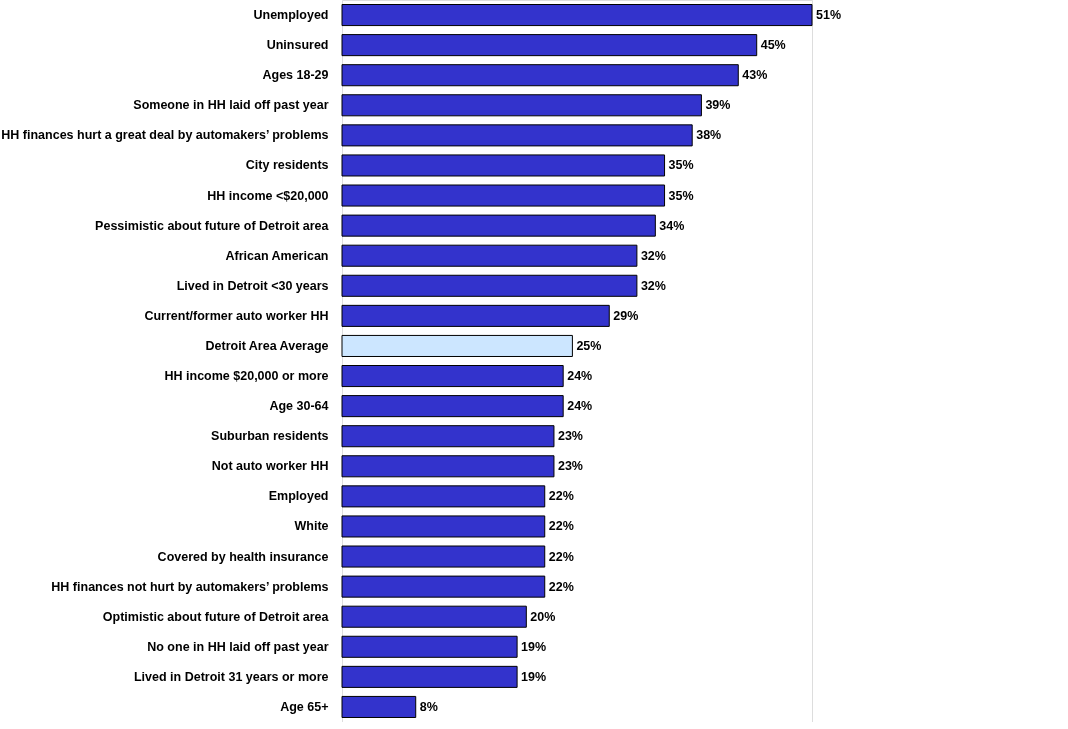 The width and height of the screenshot is (1068, 729). I want to click on y-tick-label: HH finances hurt a great deal by automakers’ problems, so click(165, 135).